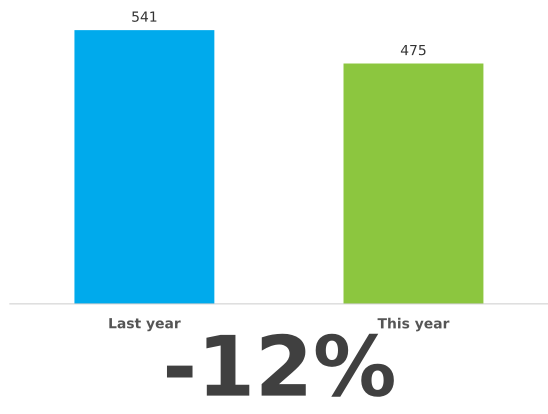  Describe the element at coordinates (144, 17) in the screenshot. I see `data-label: 541` at that location.